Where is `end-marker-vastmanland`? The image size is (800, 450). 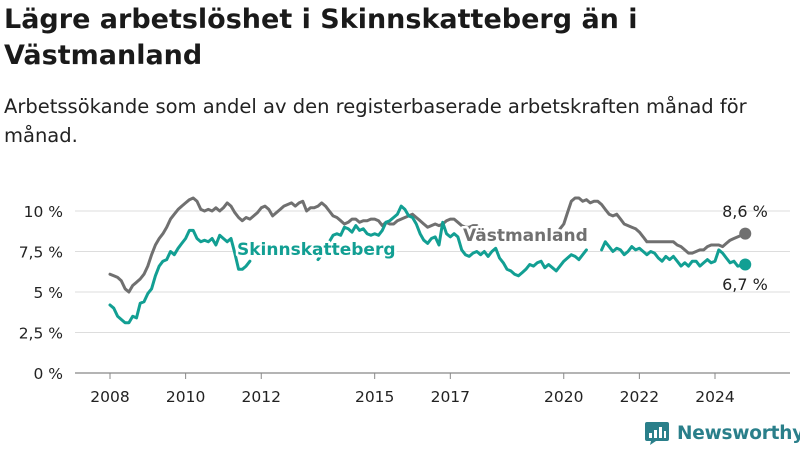 end-marker-vastmanland is located at coordinates (745, 233).